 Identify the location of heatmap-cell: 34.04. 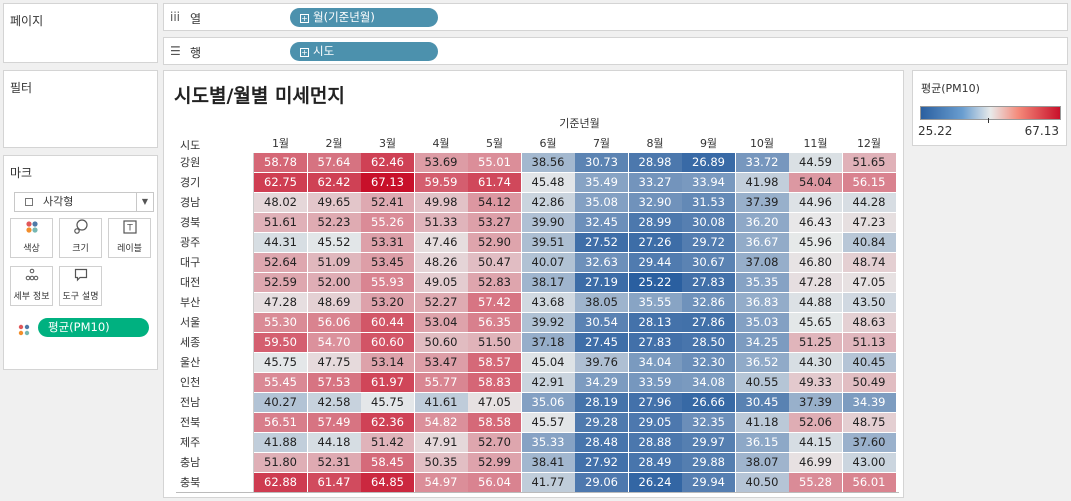
(655, 362).